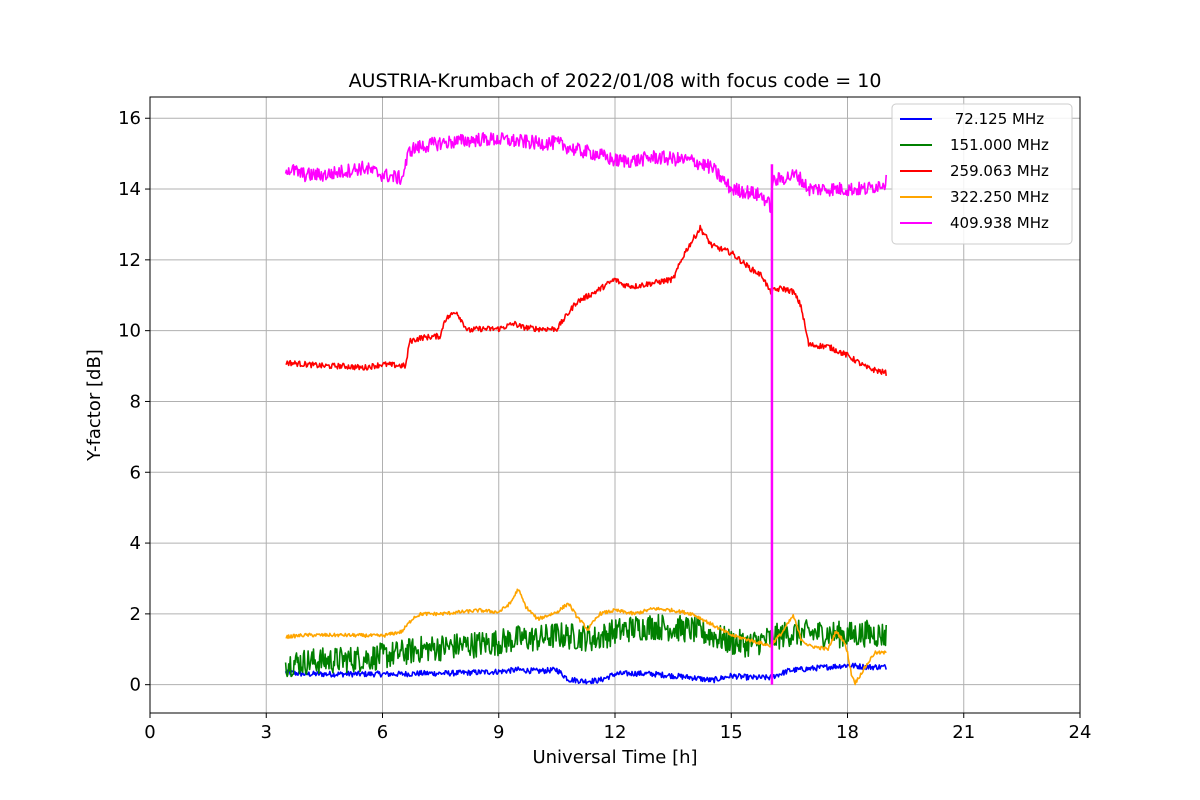 This screenshot has height=800, width=1200. I want to click on x-tick-label: 6, so click(382, 732).